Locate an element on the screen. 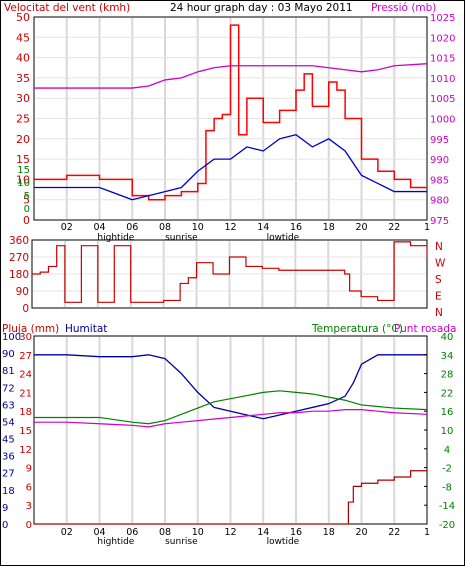  tick-label-direction: 270 is located at coordinates (19, 258).